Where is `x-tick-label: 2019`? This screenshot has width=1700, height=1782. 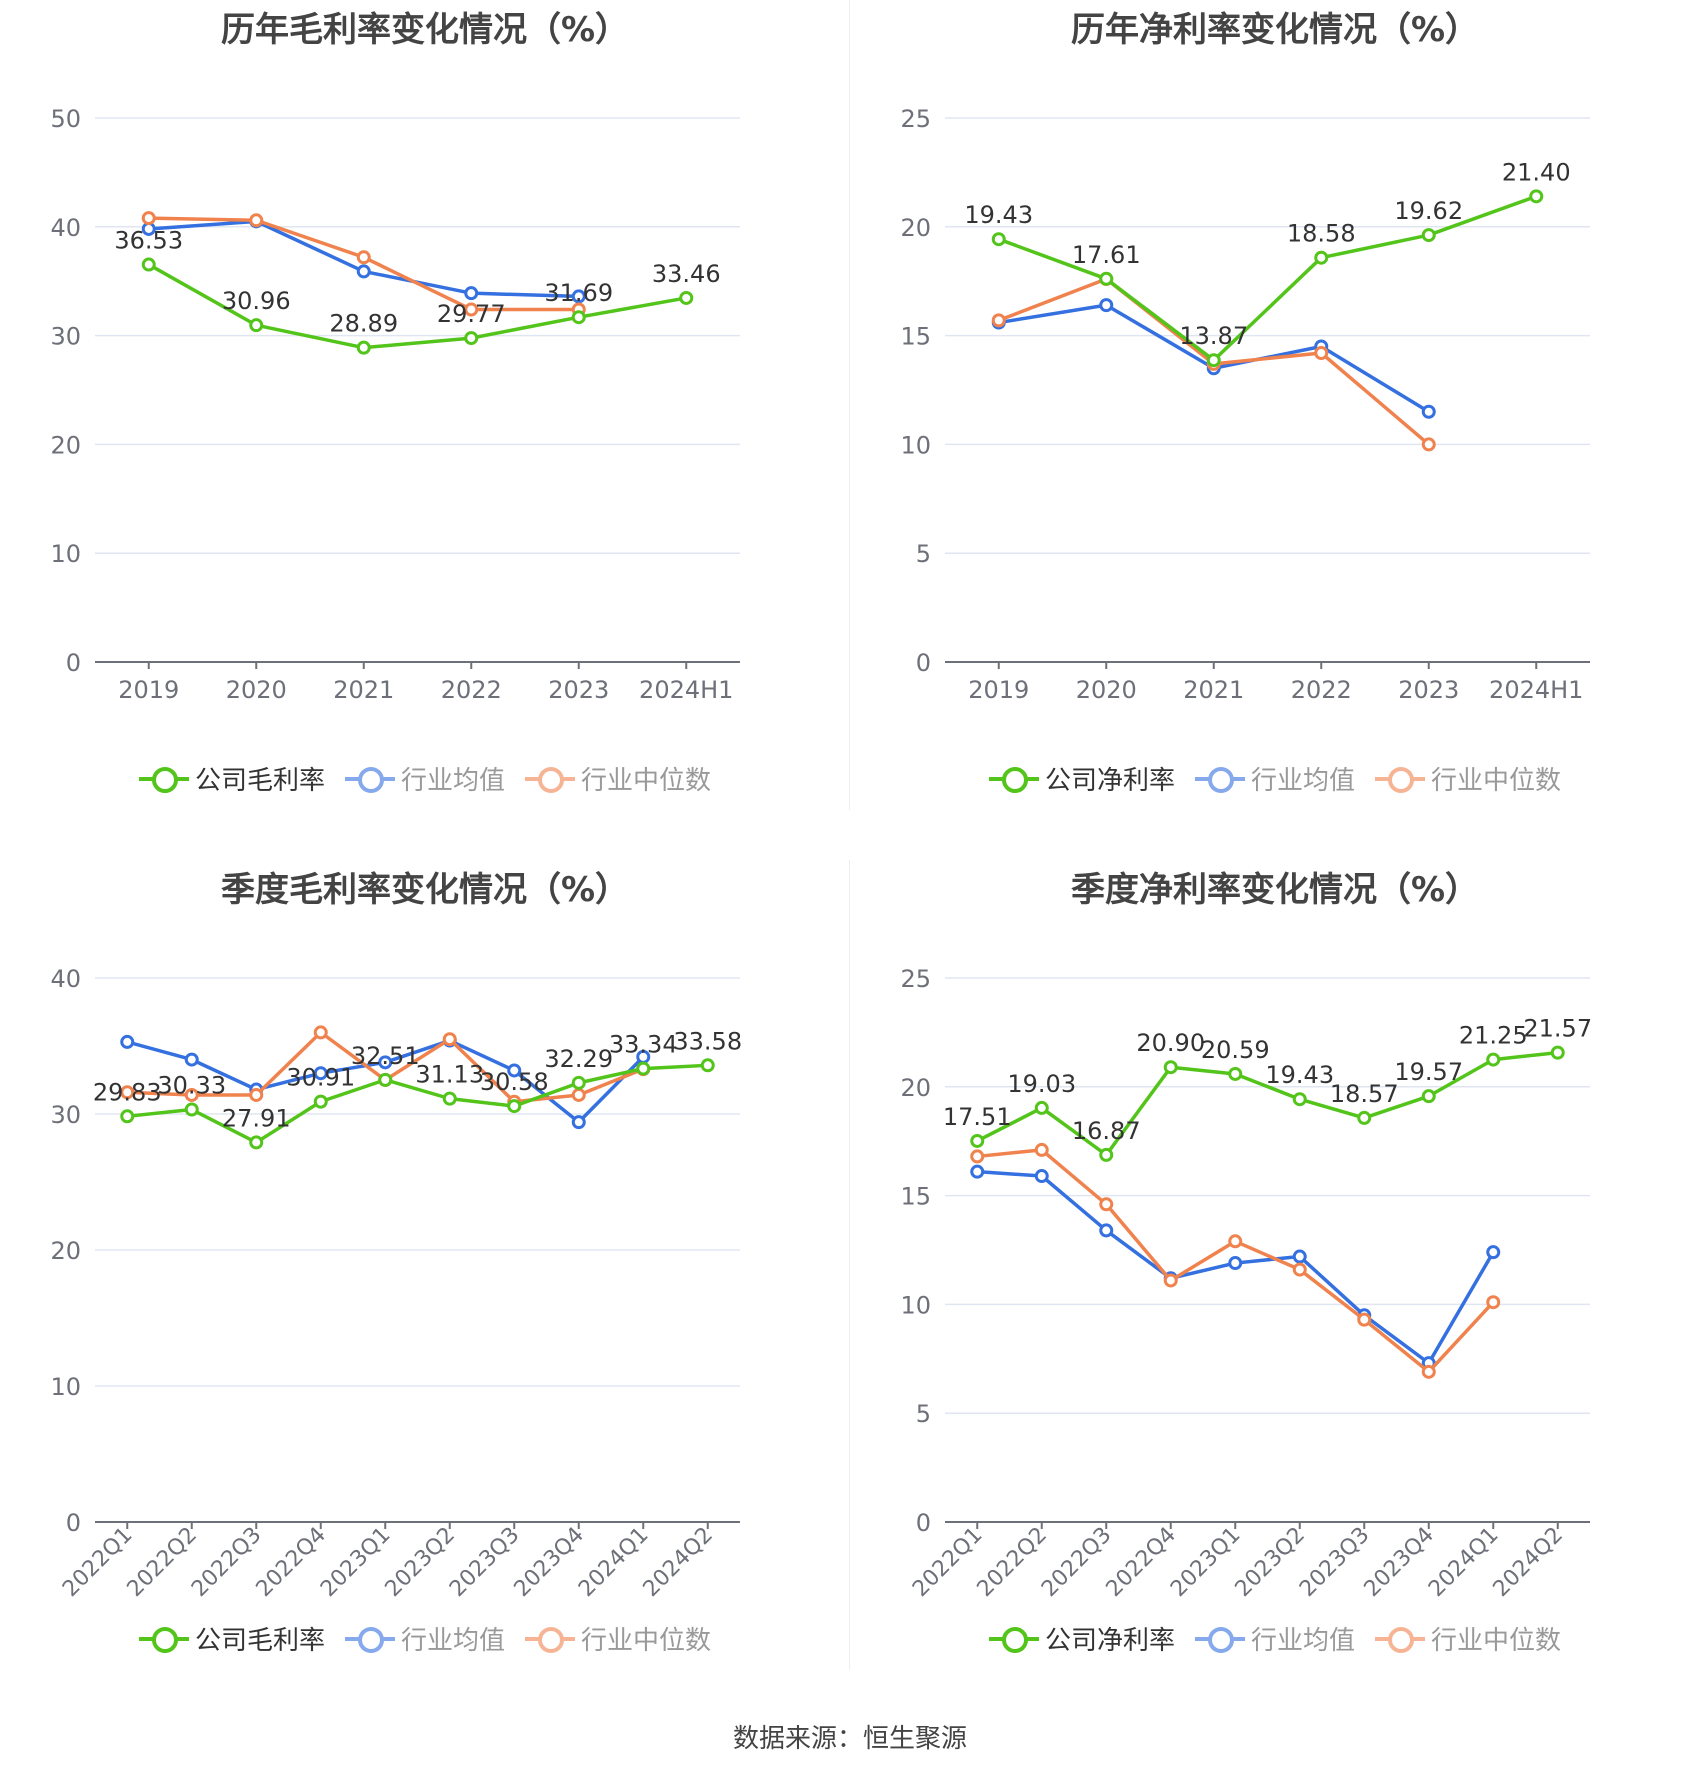 x-tick-label: 2019 is located at coordinates (998, 690).